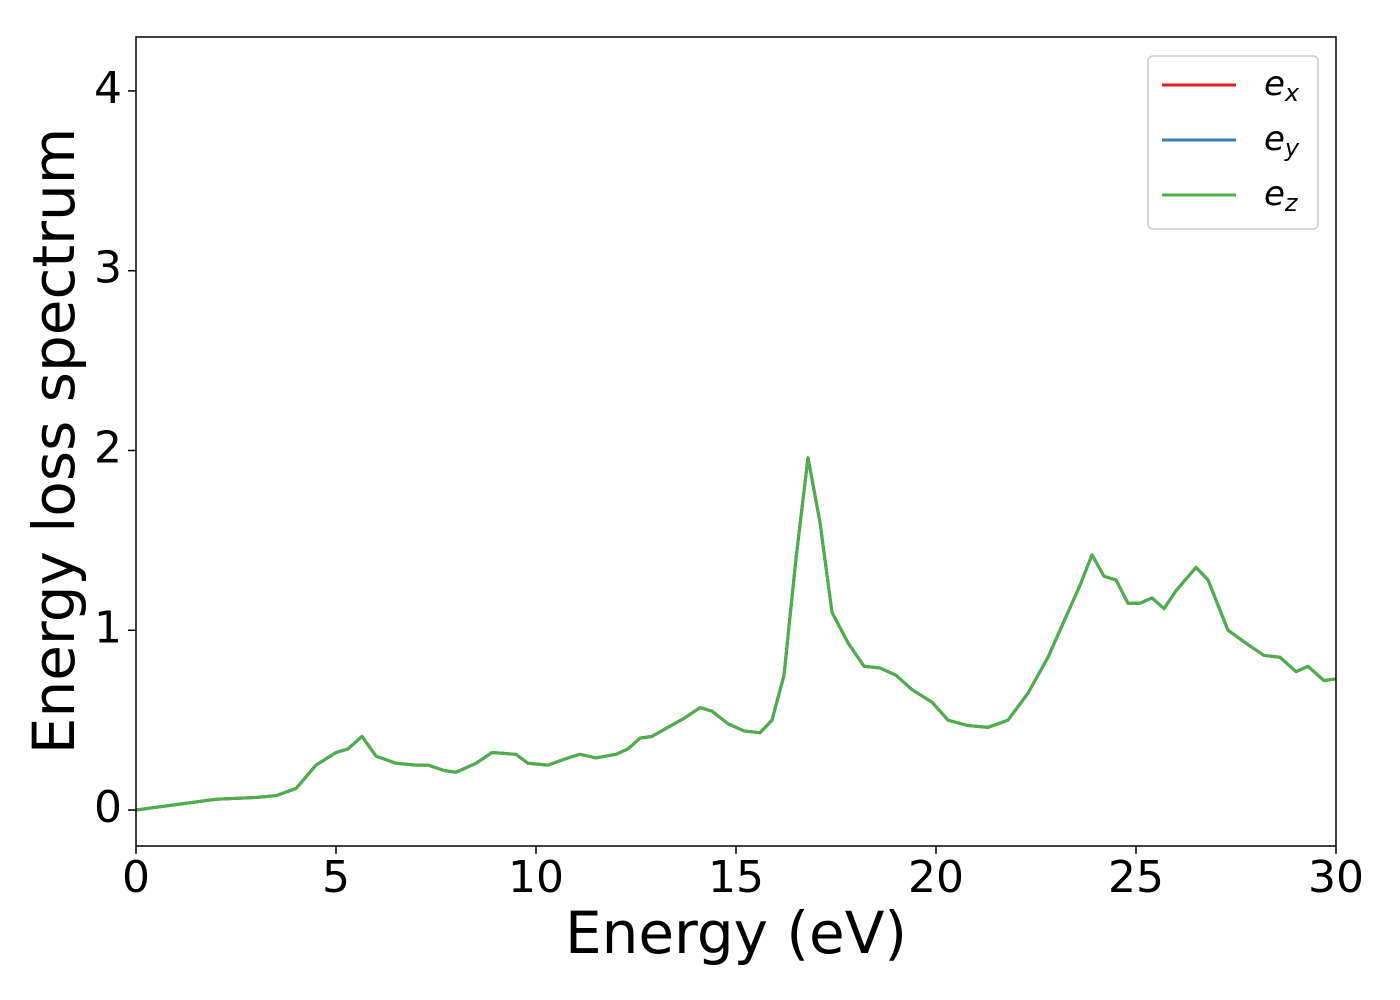 This screenshot has height=1000, width=1400. What do you see at coordinates (536, 877) in the screenshot?
I see `x-tick-label: 10` at bounding box center [536, 877].